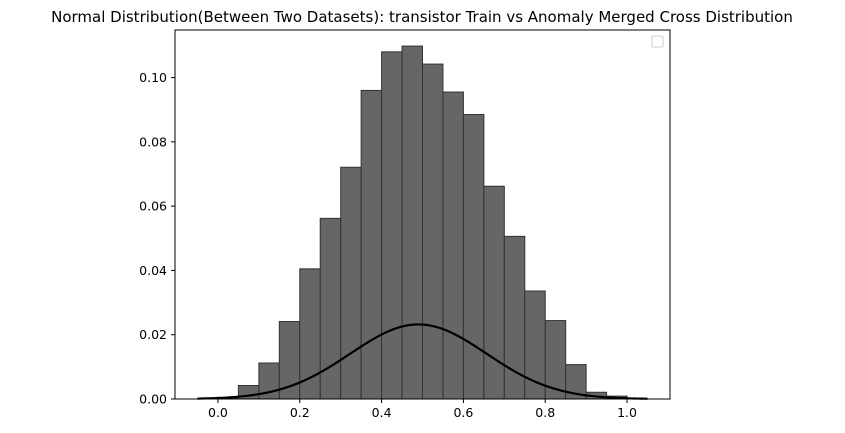  I want to click on y-tick-label: 0.06, so click(153, 206).